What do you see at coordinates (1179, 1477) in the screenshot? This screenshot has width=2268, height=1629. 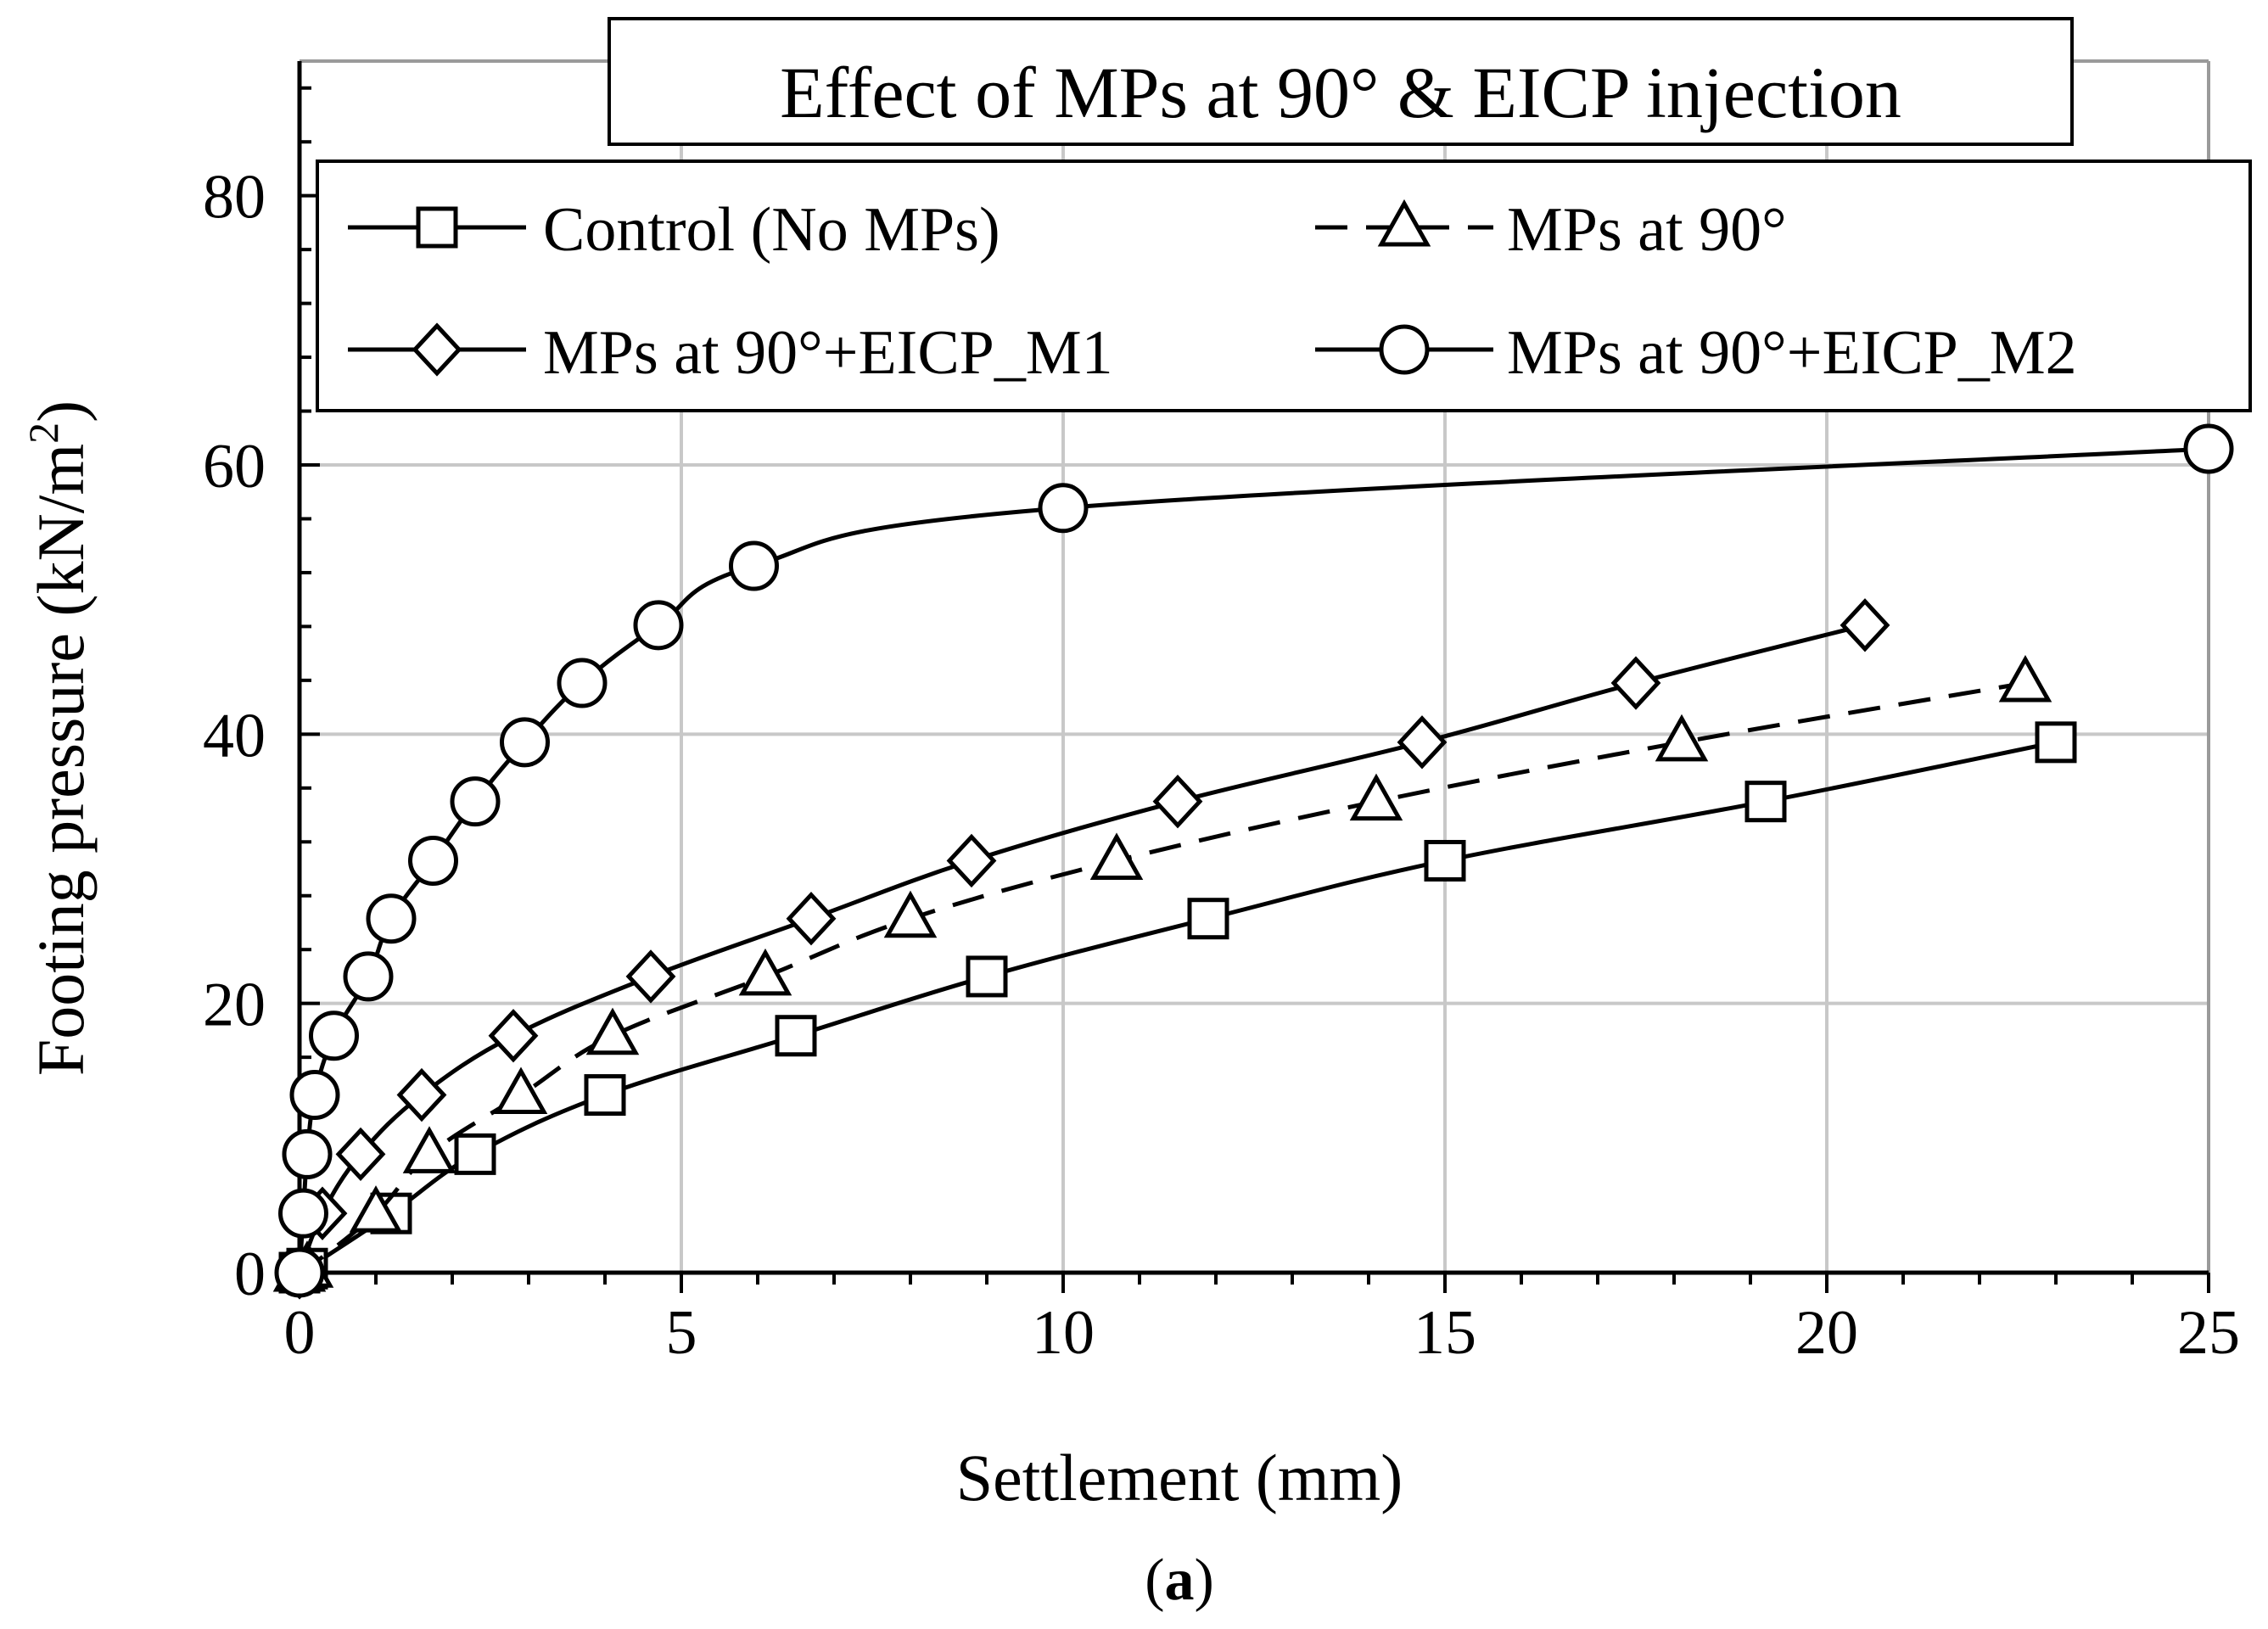 I see `x-axis-title: Settlement (mm)` at bounding box center [1179, 1477].